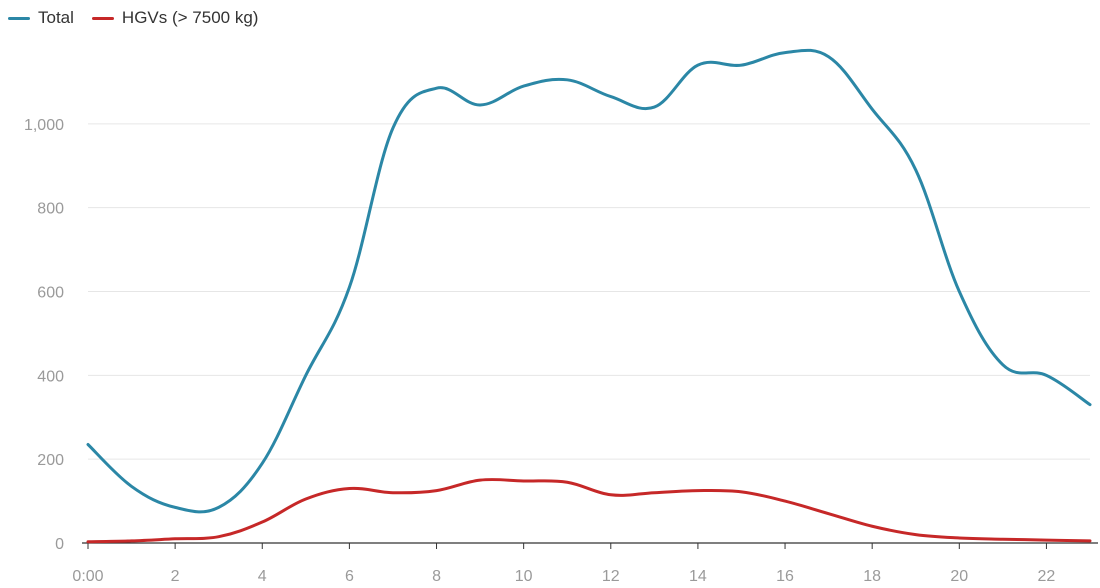 Image resolution: width=1100 pixels, height=588 pixels. Describe the element at coordinates (611, 576) in the screenshot. I see `x-tick-label-12: 12` at that location.